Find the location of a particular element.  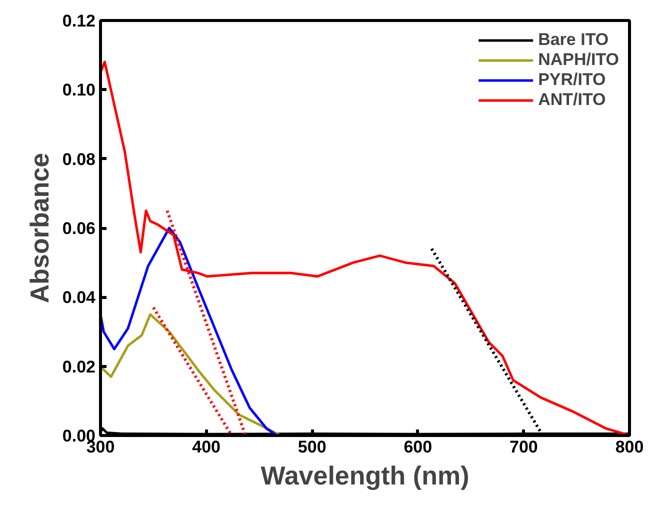

legend-label: Bare ITO is located at coordinates (573, 40).